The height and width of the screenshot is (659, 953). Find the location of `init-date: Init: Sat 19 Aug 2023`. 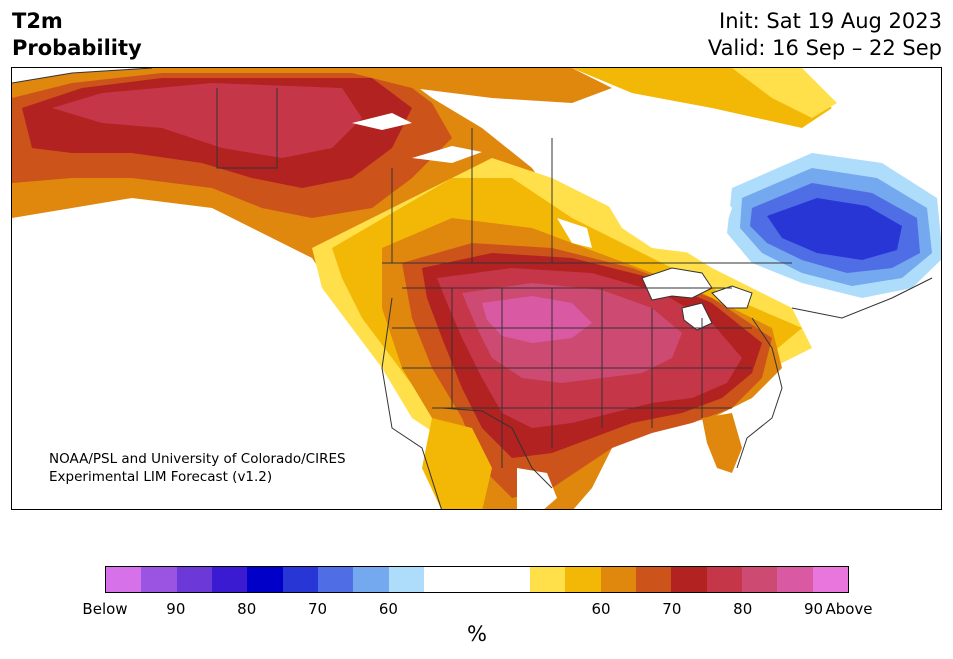

init-date: Init: Sat 19 Aug 2023 is located at coordinates (830, 21).